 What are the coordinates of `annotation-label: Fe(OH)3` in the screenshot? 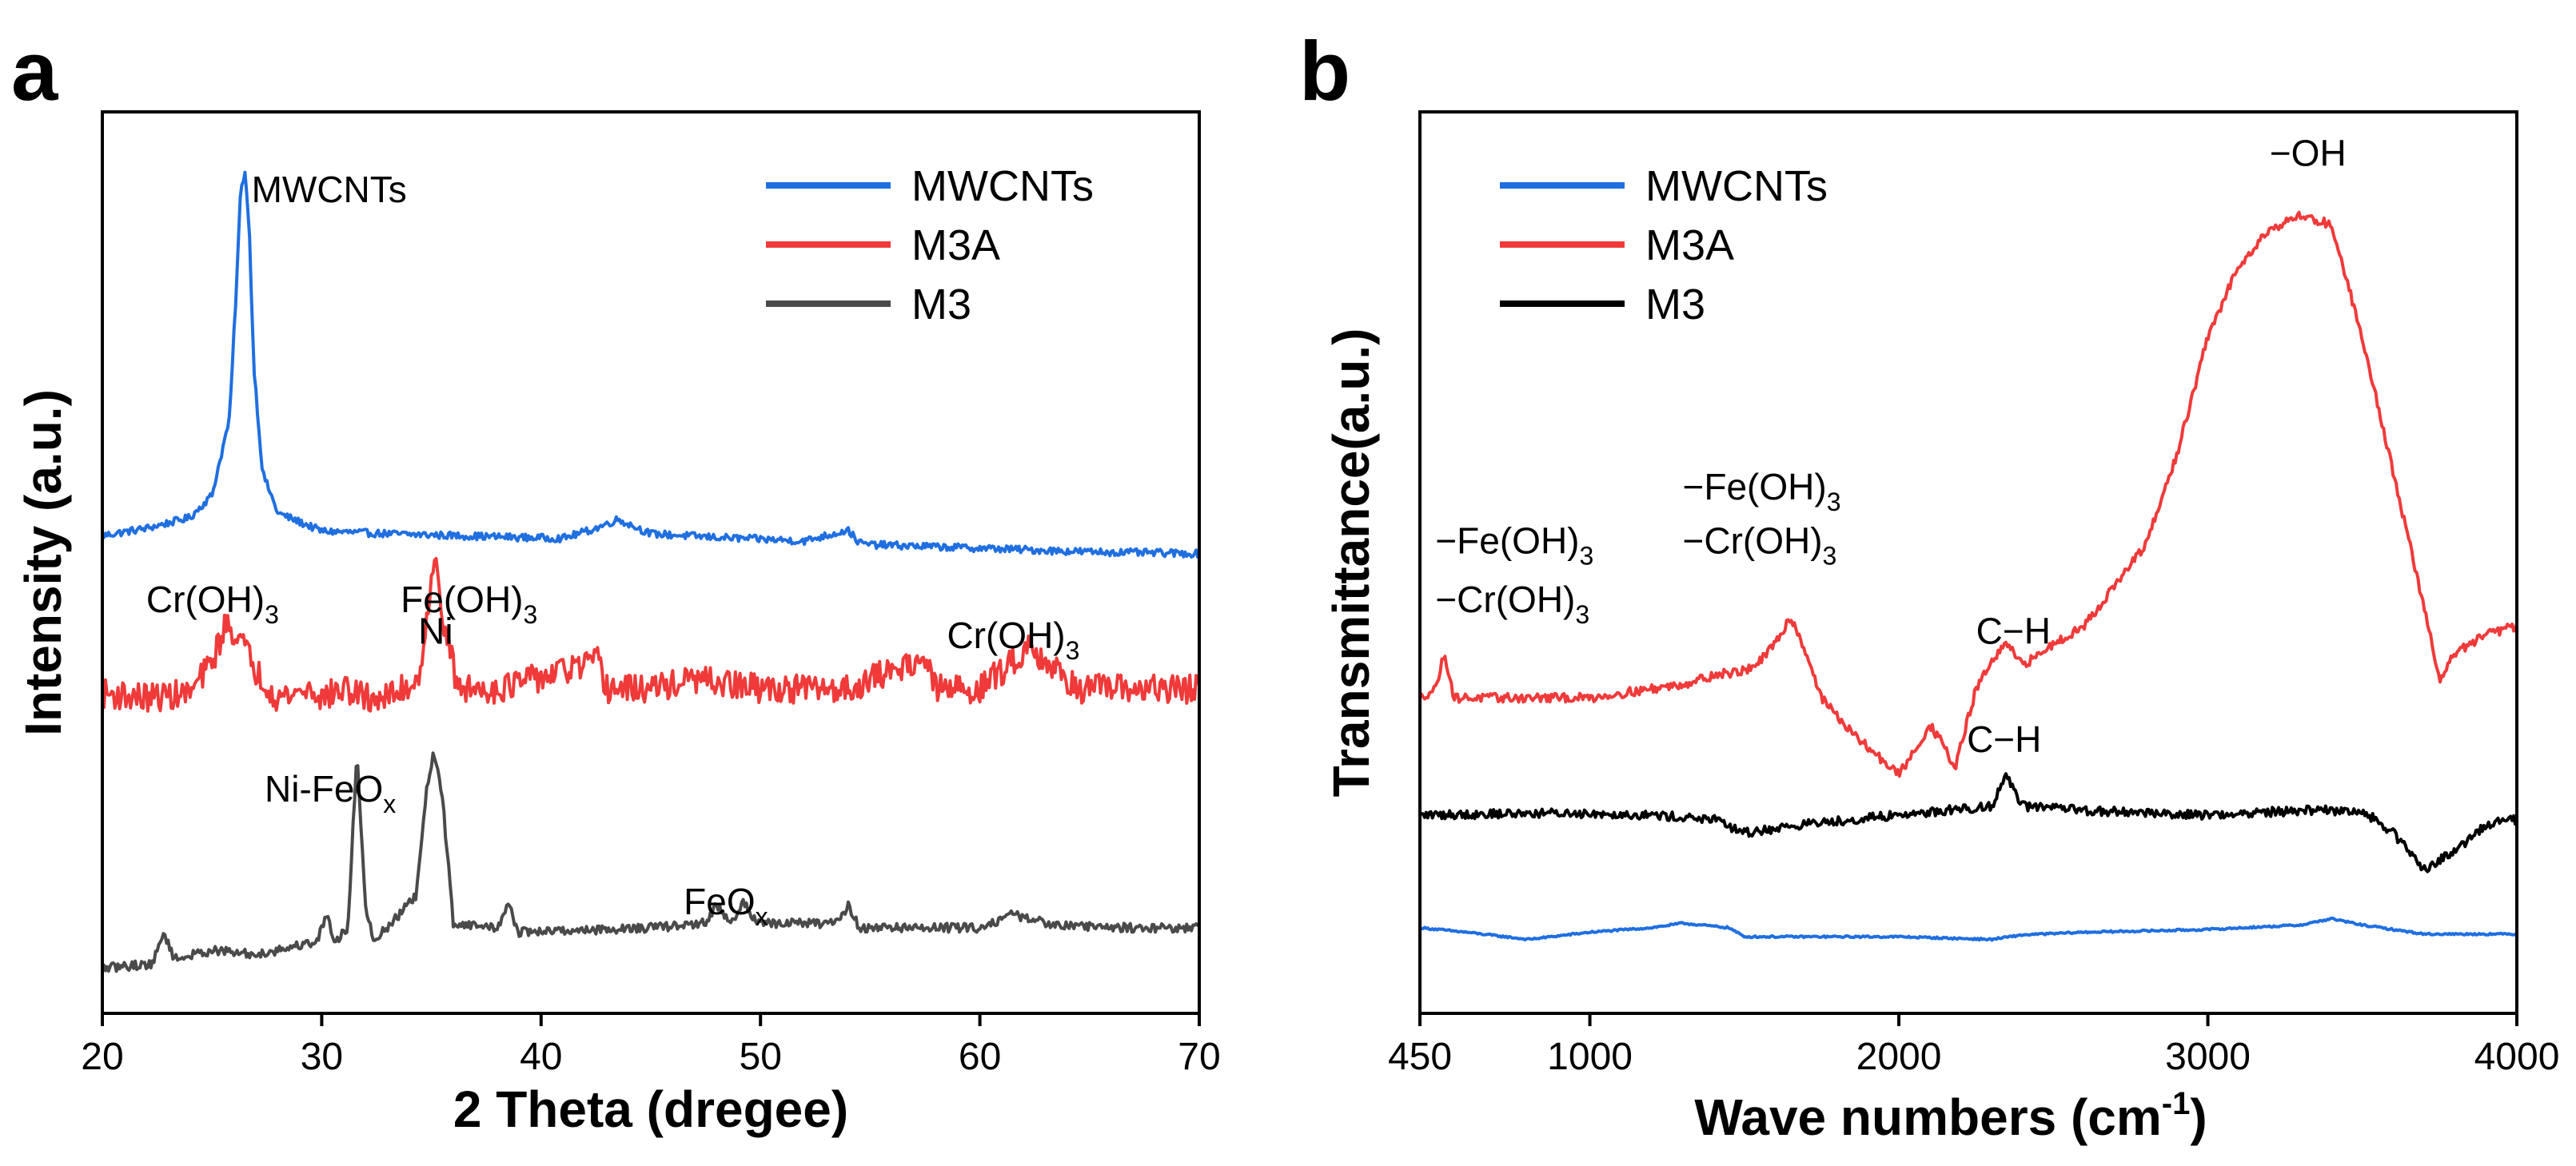 It's located at (469, 604).